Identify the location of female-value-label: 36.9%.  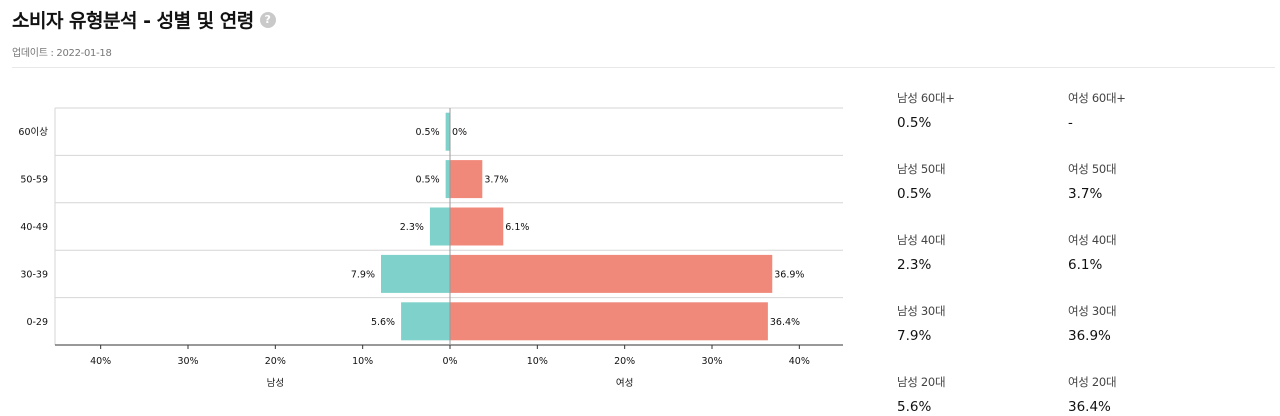
(789, 274).